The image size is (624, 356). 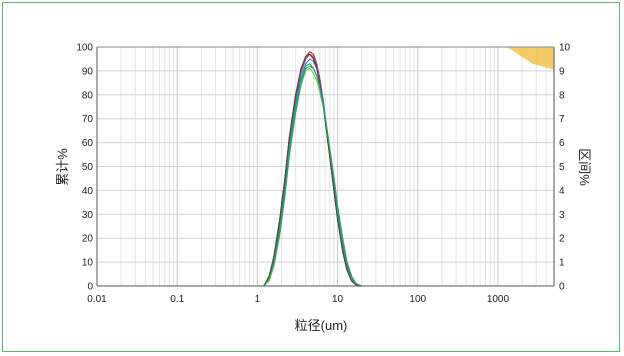 I want to click on x-axis-title: 粒径(um), so click(x=321, y=325).